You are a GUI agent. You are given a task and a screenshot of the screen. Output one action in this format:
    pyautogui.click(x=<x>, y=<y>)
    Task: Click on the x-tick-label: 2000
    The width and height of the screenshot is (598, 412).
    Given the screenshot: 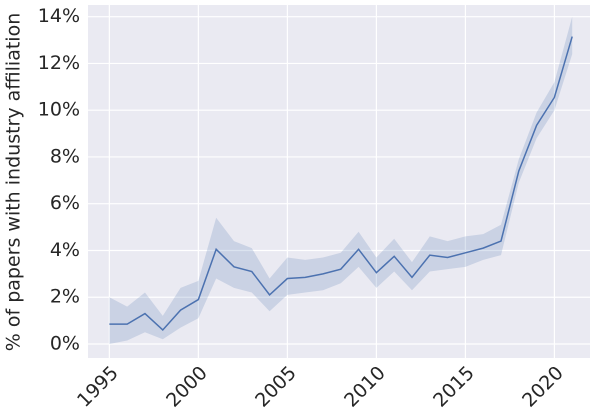 What is the action you would take?
    pyautogui.click(x=187, y=387)
    